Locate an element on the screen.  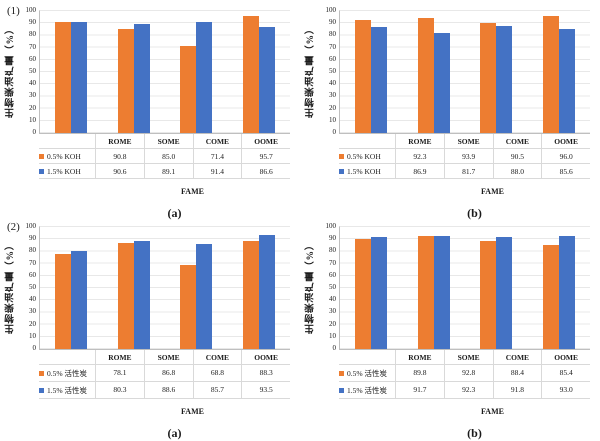
value-cell-come: 71.4 is located at coordinates (217, 156).